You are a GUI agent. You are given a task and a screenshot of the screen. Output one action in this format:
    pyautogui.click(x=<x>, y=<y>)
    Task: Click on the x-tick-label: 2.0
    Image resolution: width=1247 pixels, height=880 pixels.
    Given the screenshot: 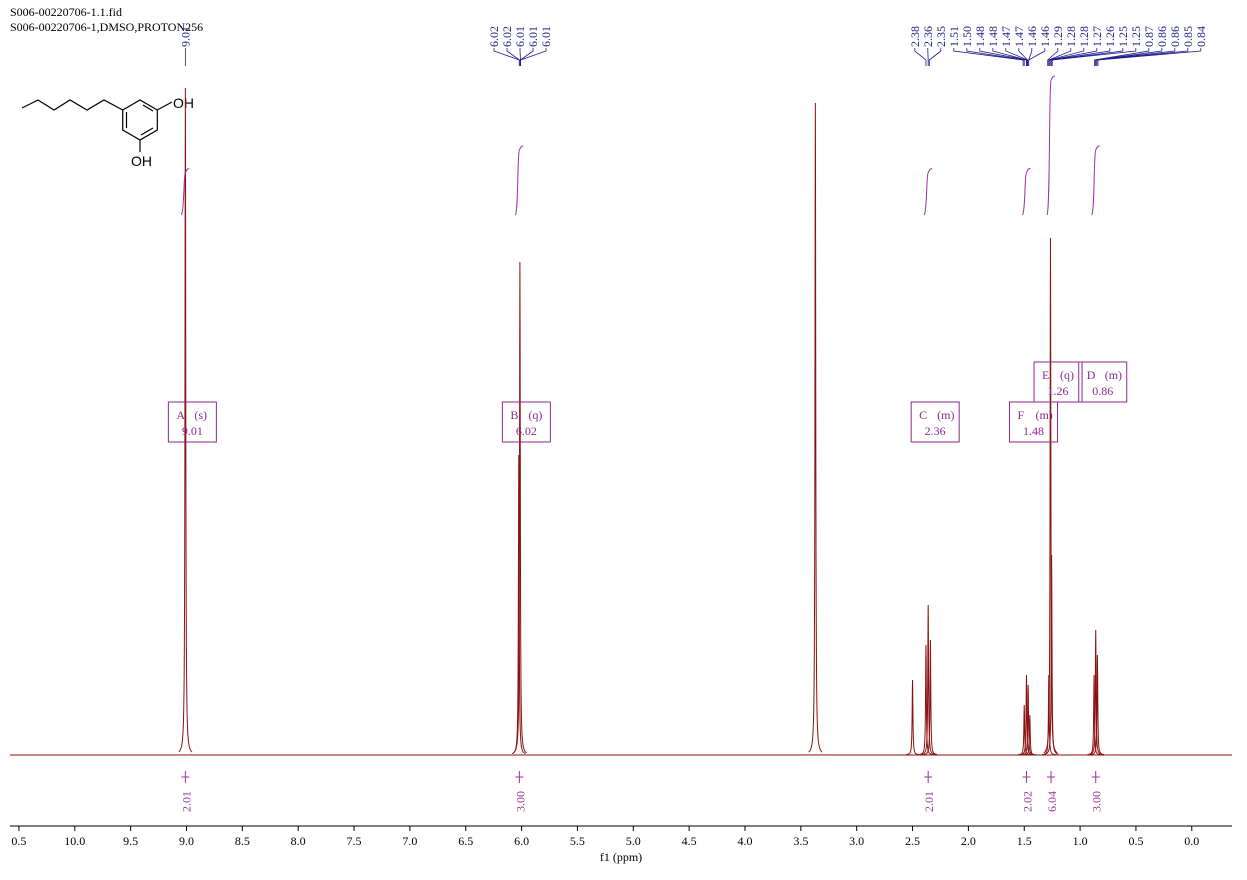 What is the action you would take?
    pyautogui.click(x=968, y=841)
    